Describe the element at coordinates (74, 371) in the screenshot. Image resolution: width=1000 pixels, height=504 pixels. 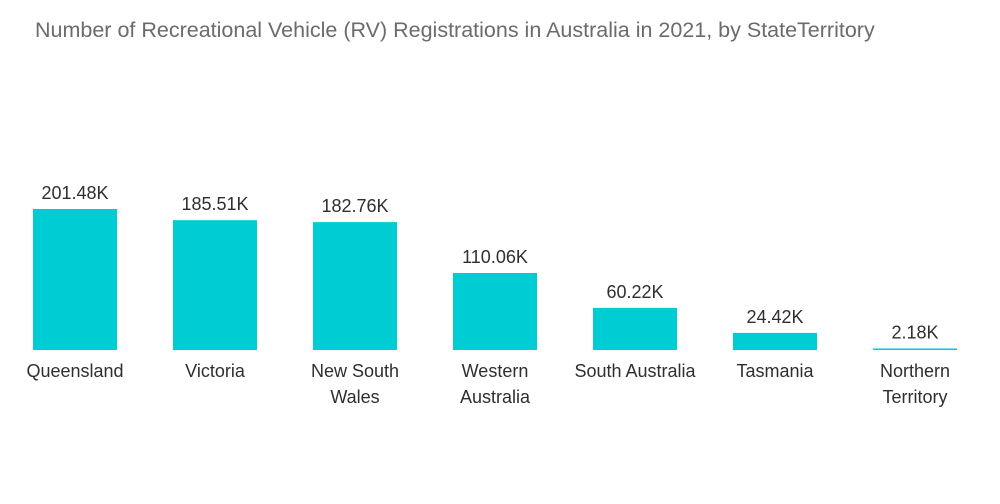
I see `category-label: Queensland` at that location.